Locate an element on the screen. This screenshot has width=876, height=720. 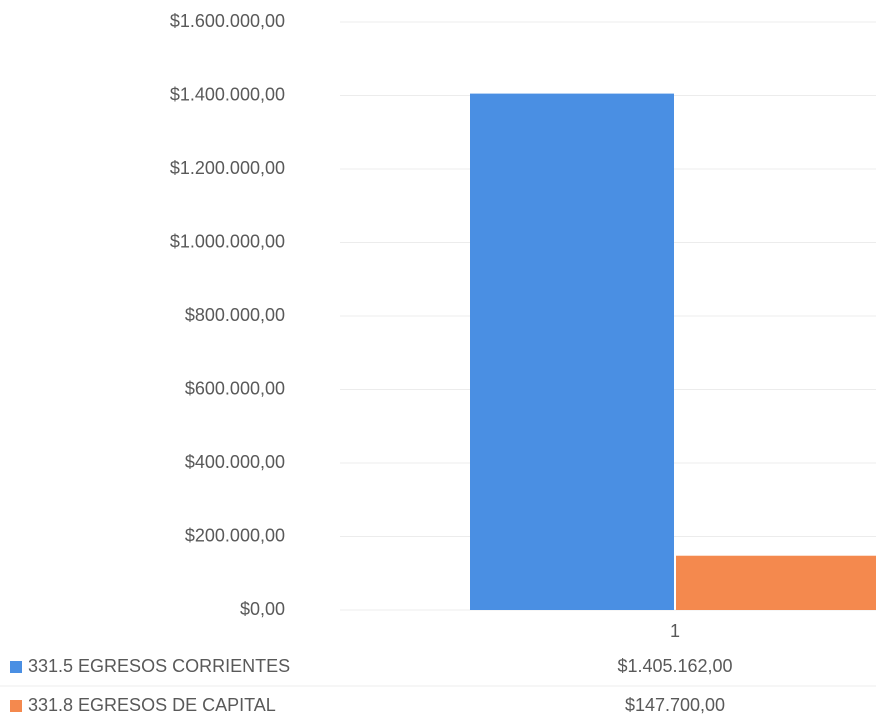
x-tick-label: 1 is located at coordinates (675, 631).